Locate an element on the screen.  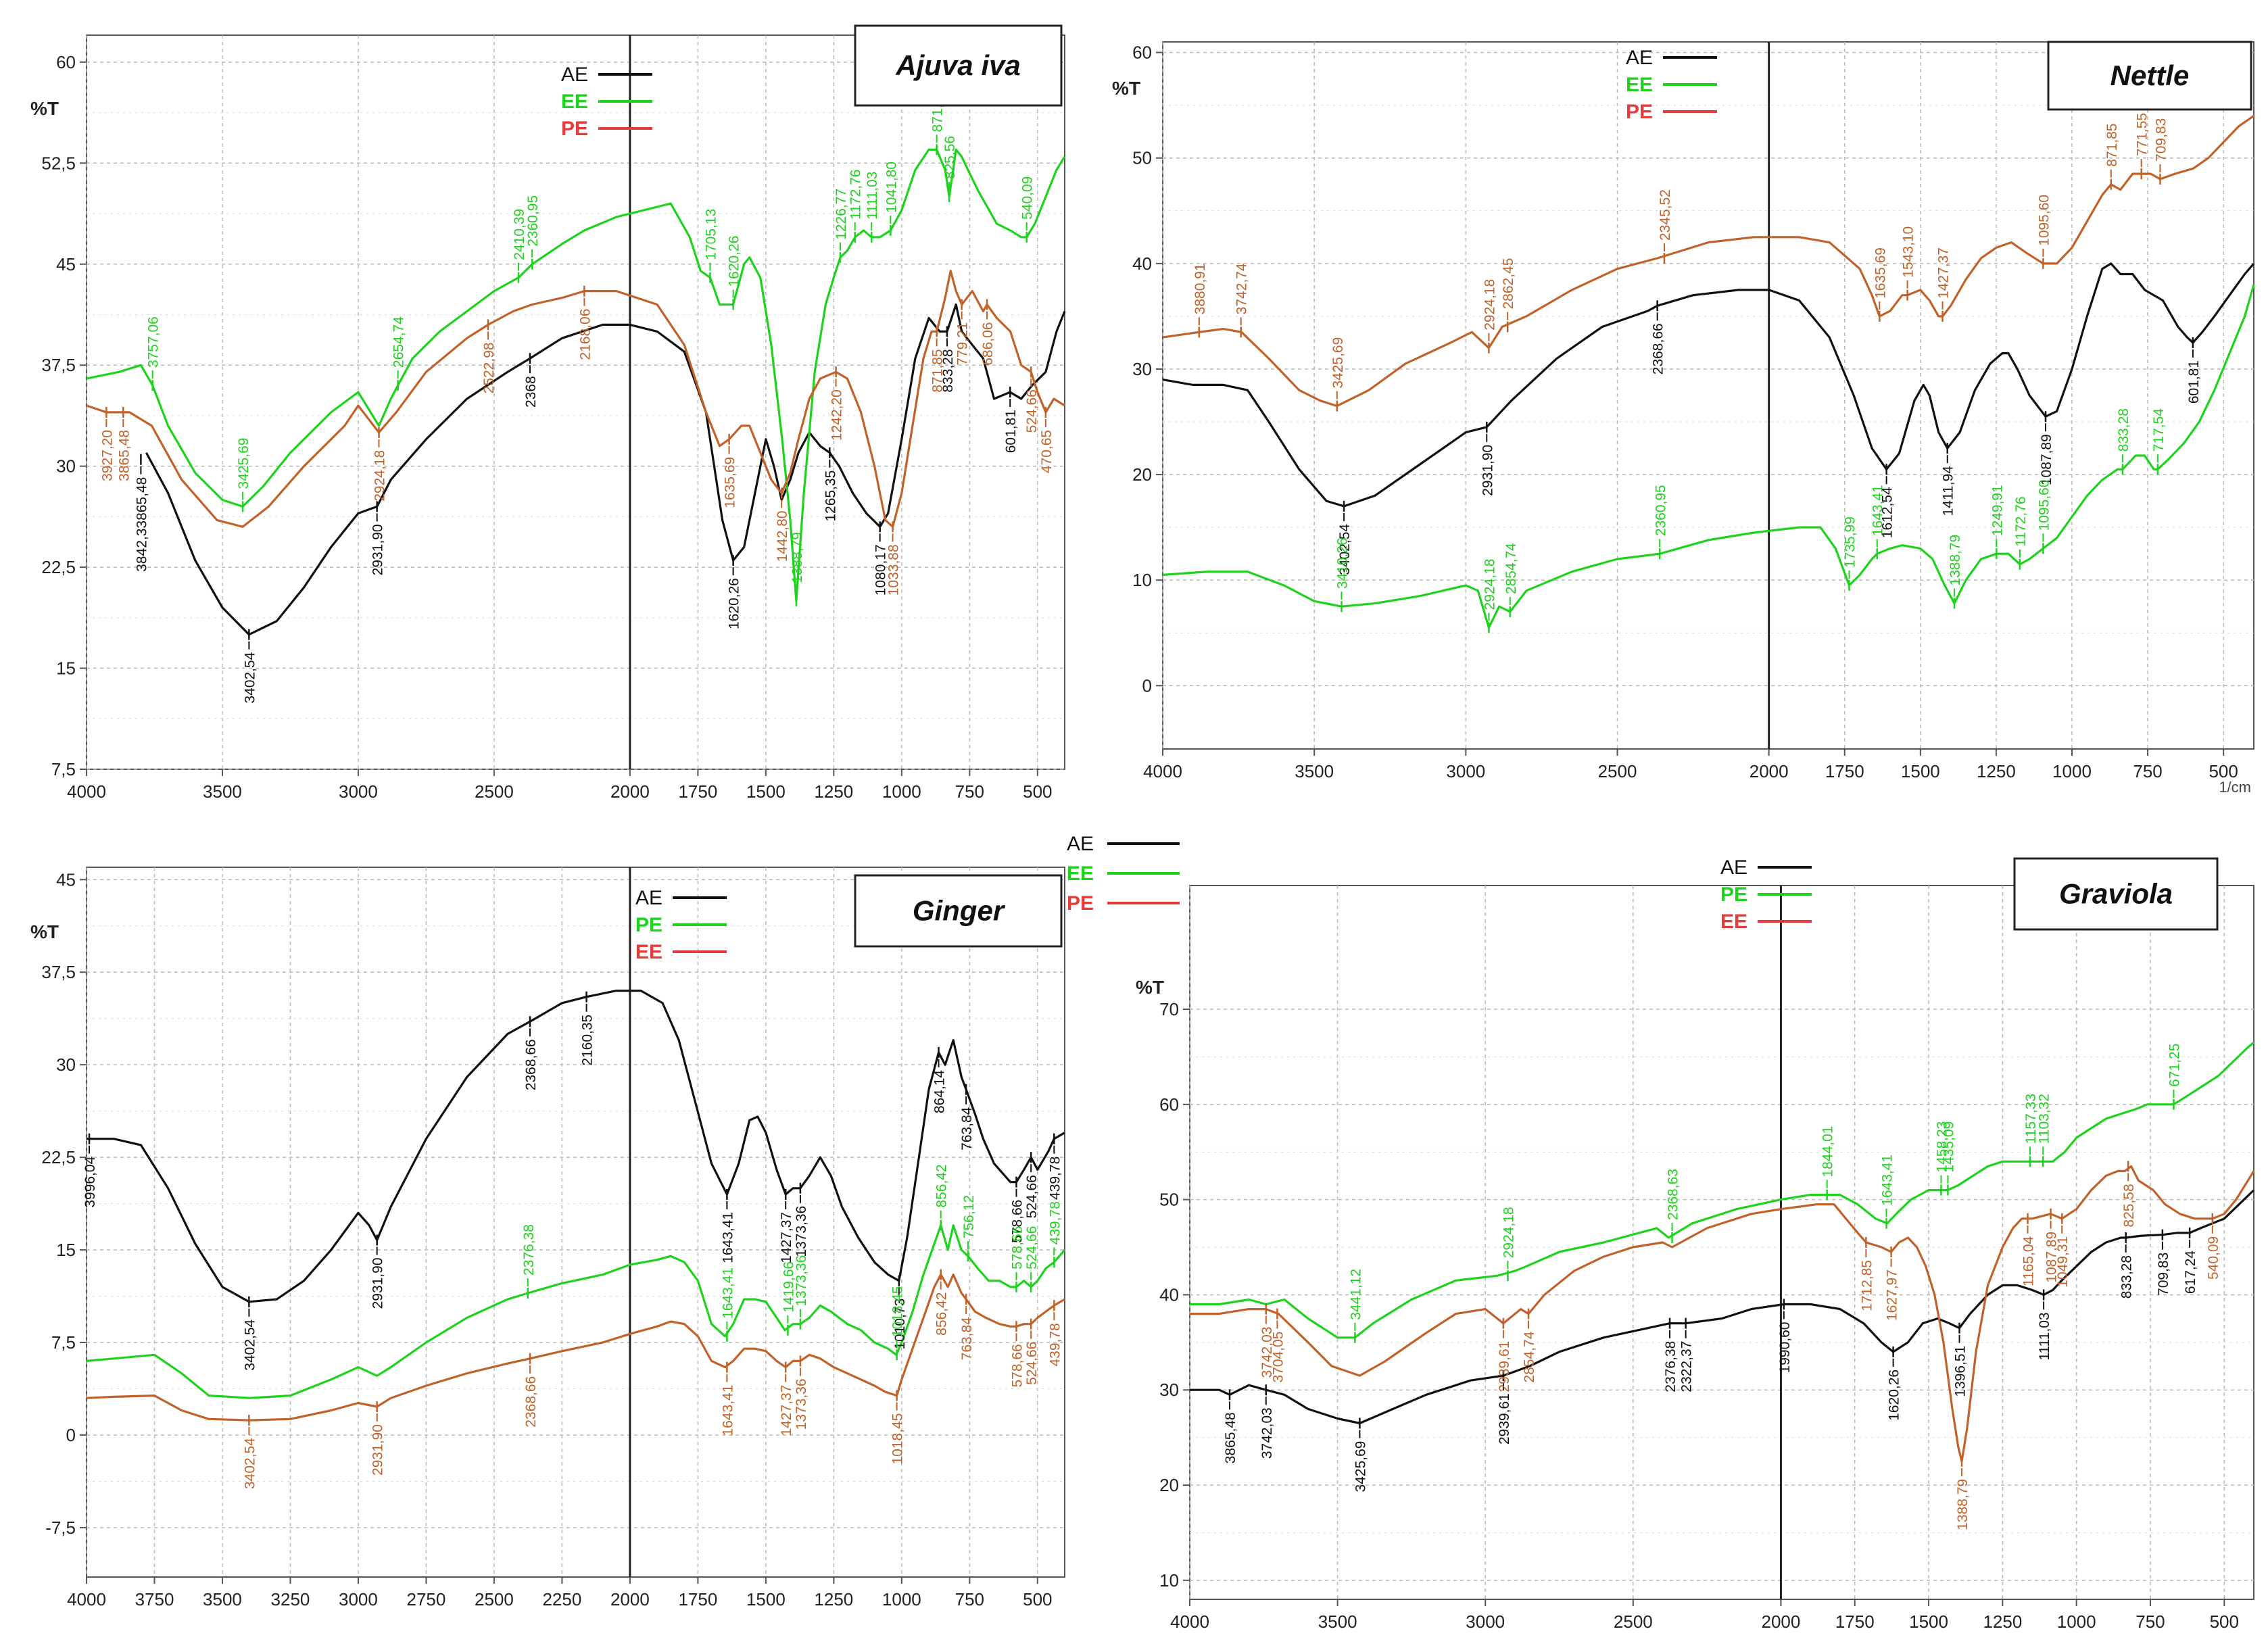
peak-label: 3757,06 is located at coordinates (154, 342).